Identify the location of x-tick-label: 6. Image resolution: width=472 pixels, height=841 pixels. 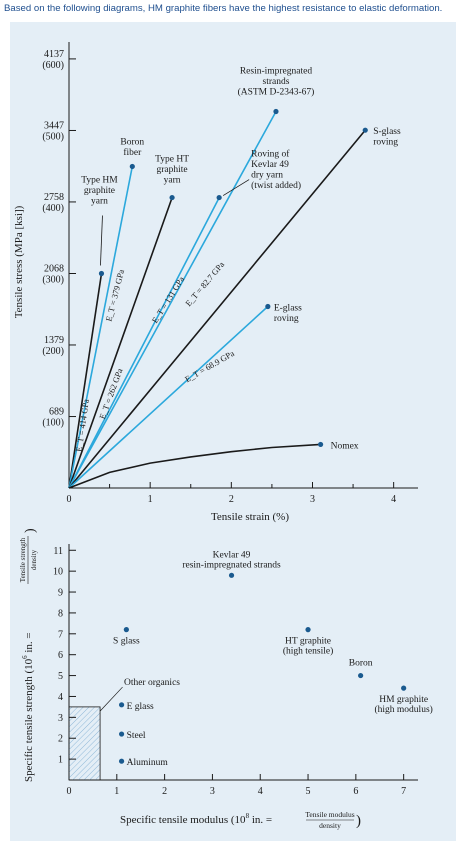
(355, 791).